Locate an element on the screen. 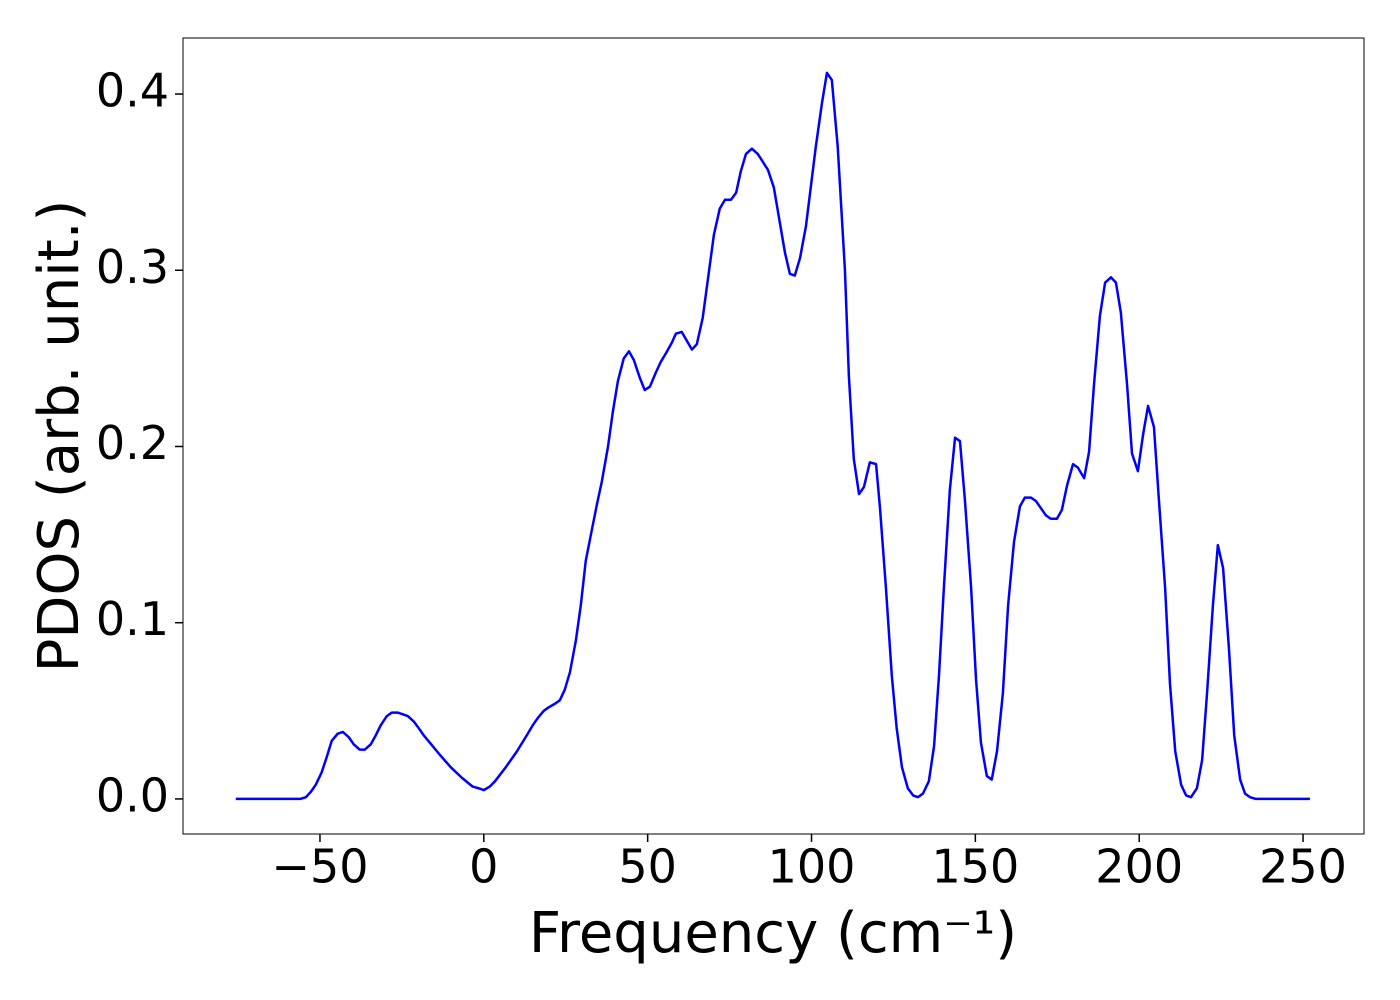  y-tick-label: 0.0 is located at coordinates (132, 795).